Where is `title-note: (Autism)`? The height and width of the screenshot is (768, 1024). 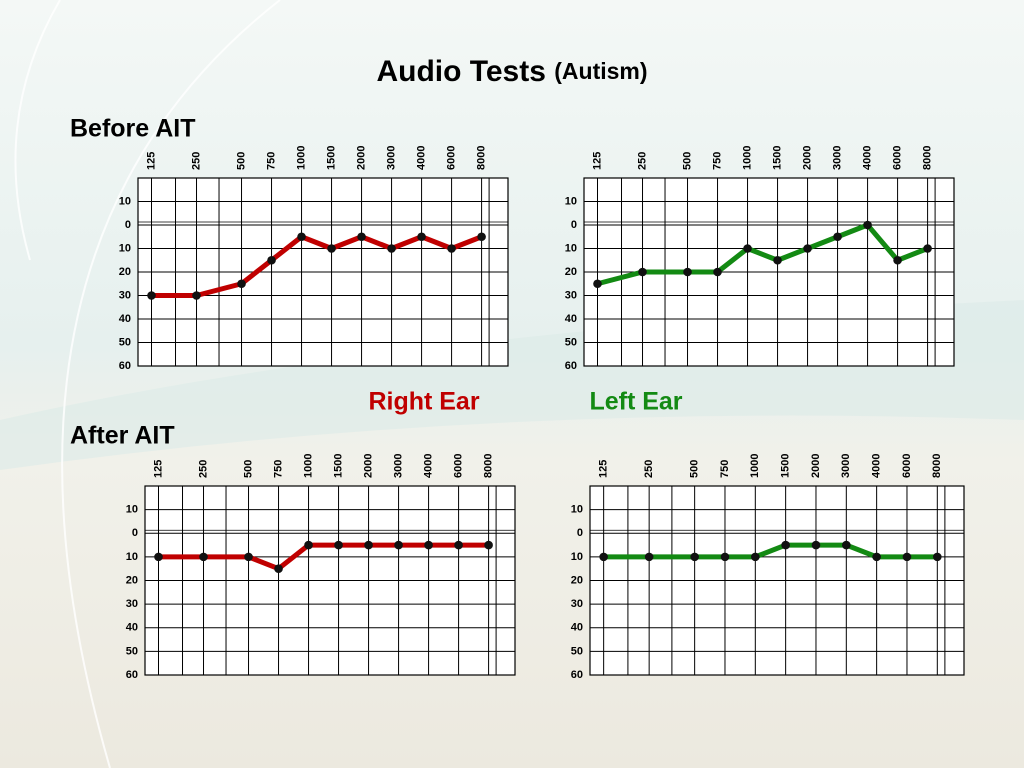 title-note: (Autism) is located at coordinates (600, 71).